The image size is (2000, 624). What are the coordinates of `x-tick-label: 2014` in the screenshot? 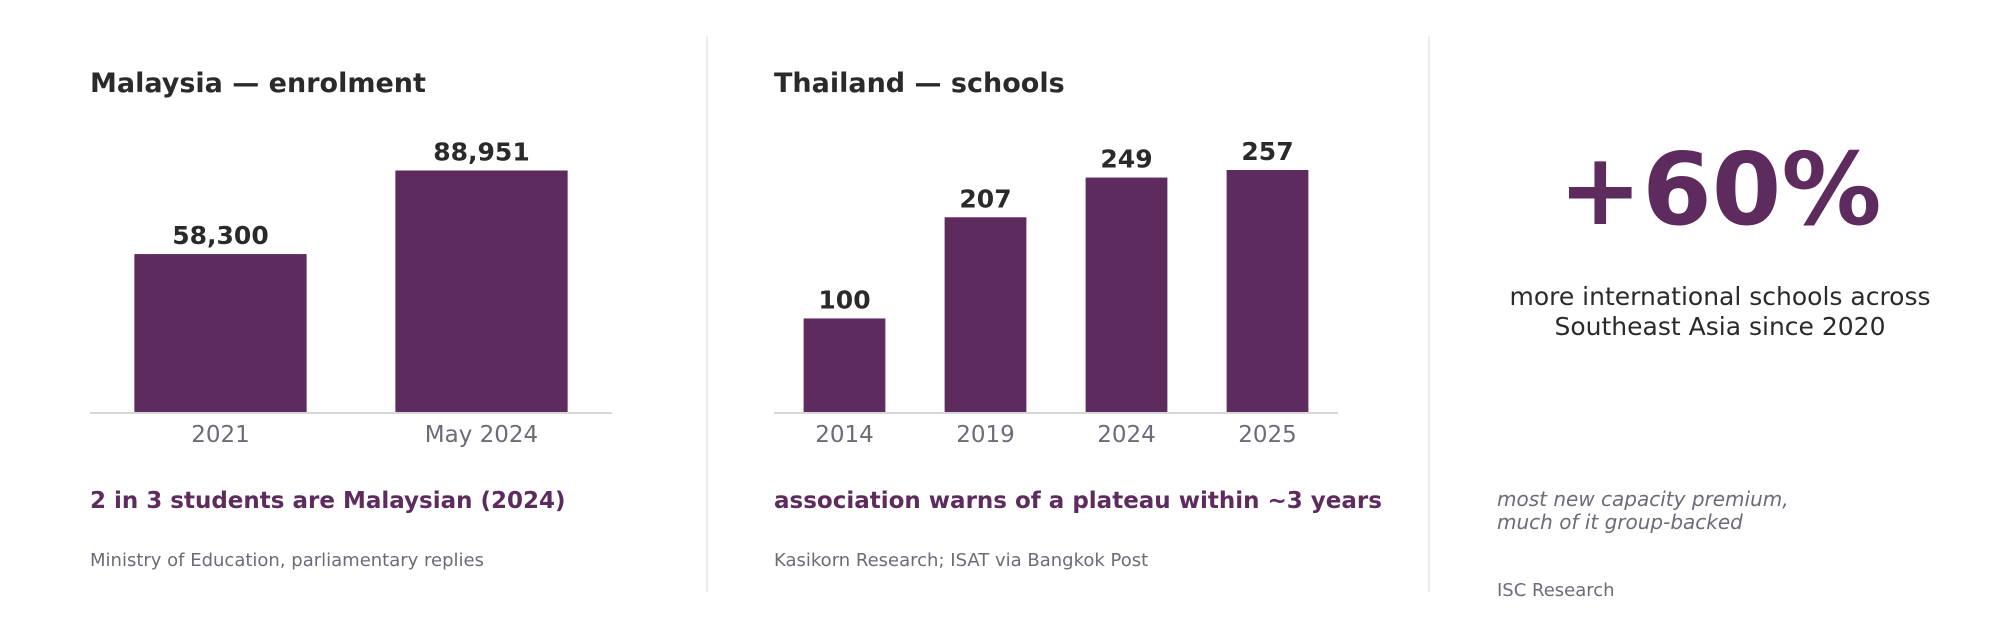 It's located at (844, 435).